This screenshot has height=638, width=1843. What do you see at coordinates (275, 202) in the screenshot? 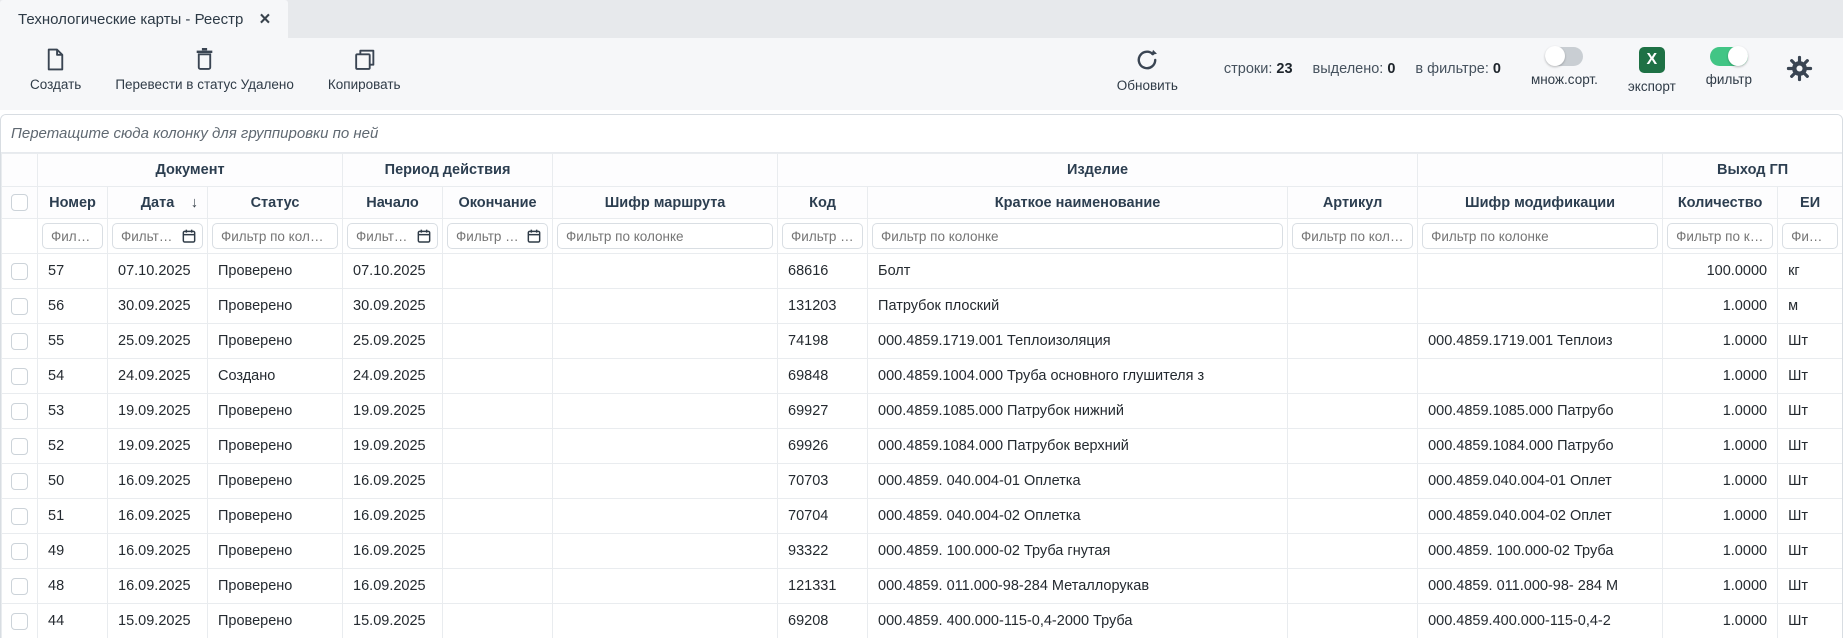
I see `column-header-status: Статус` at bounding box center [275, 202].